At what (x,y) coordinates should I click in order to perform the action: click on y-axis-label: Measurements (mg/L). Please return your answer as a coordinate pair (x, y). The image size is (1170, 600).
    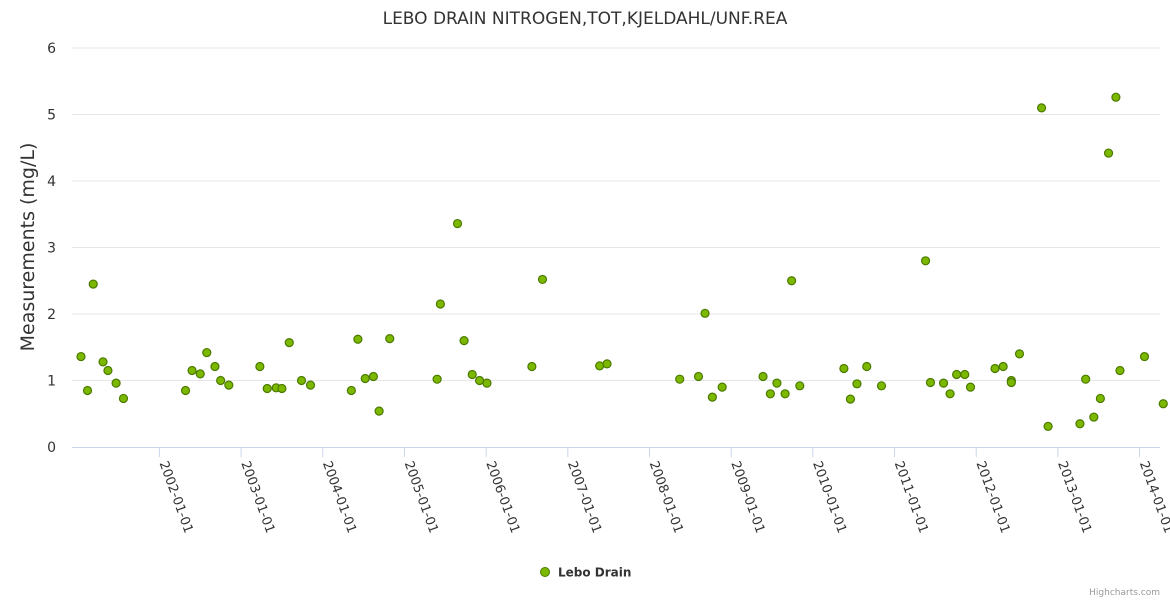
    Looking at the image, I should click on (28, 247).